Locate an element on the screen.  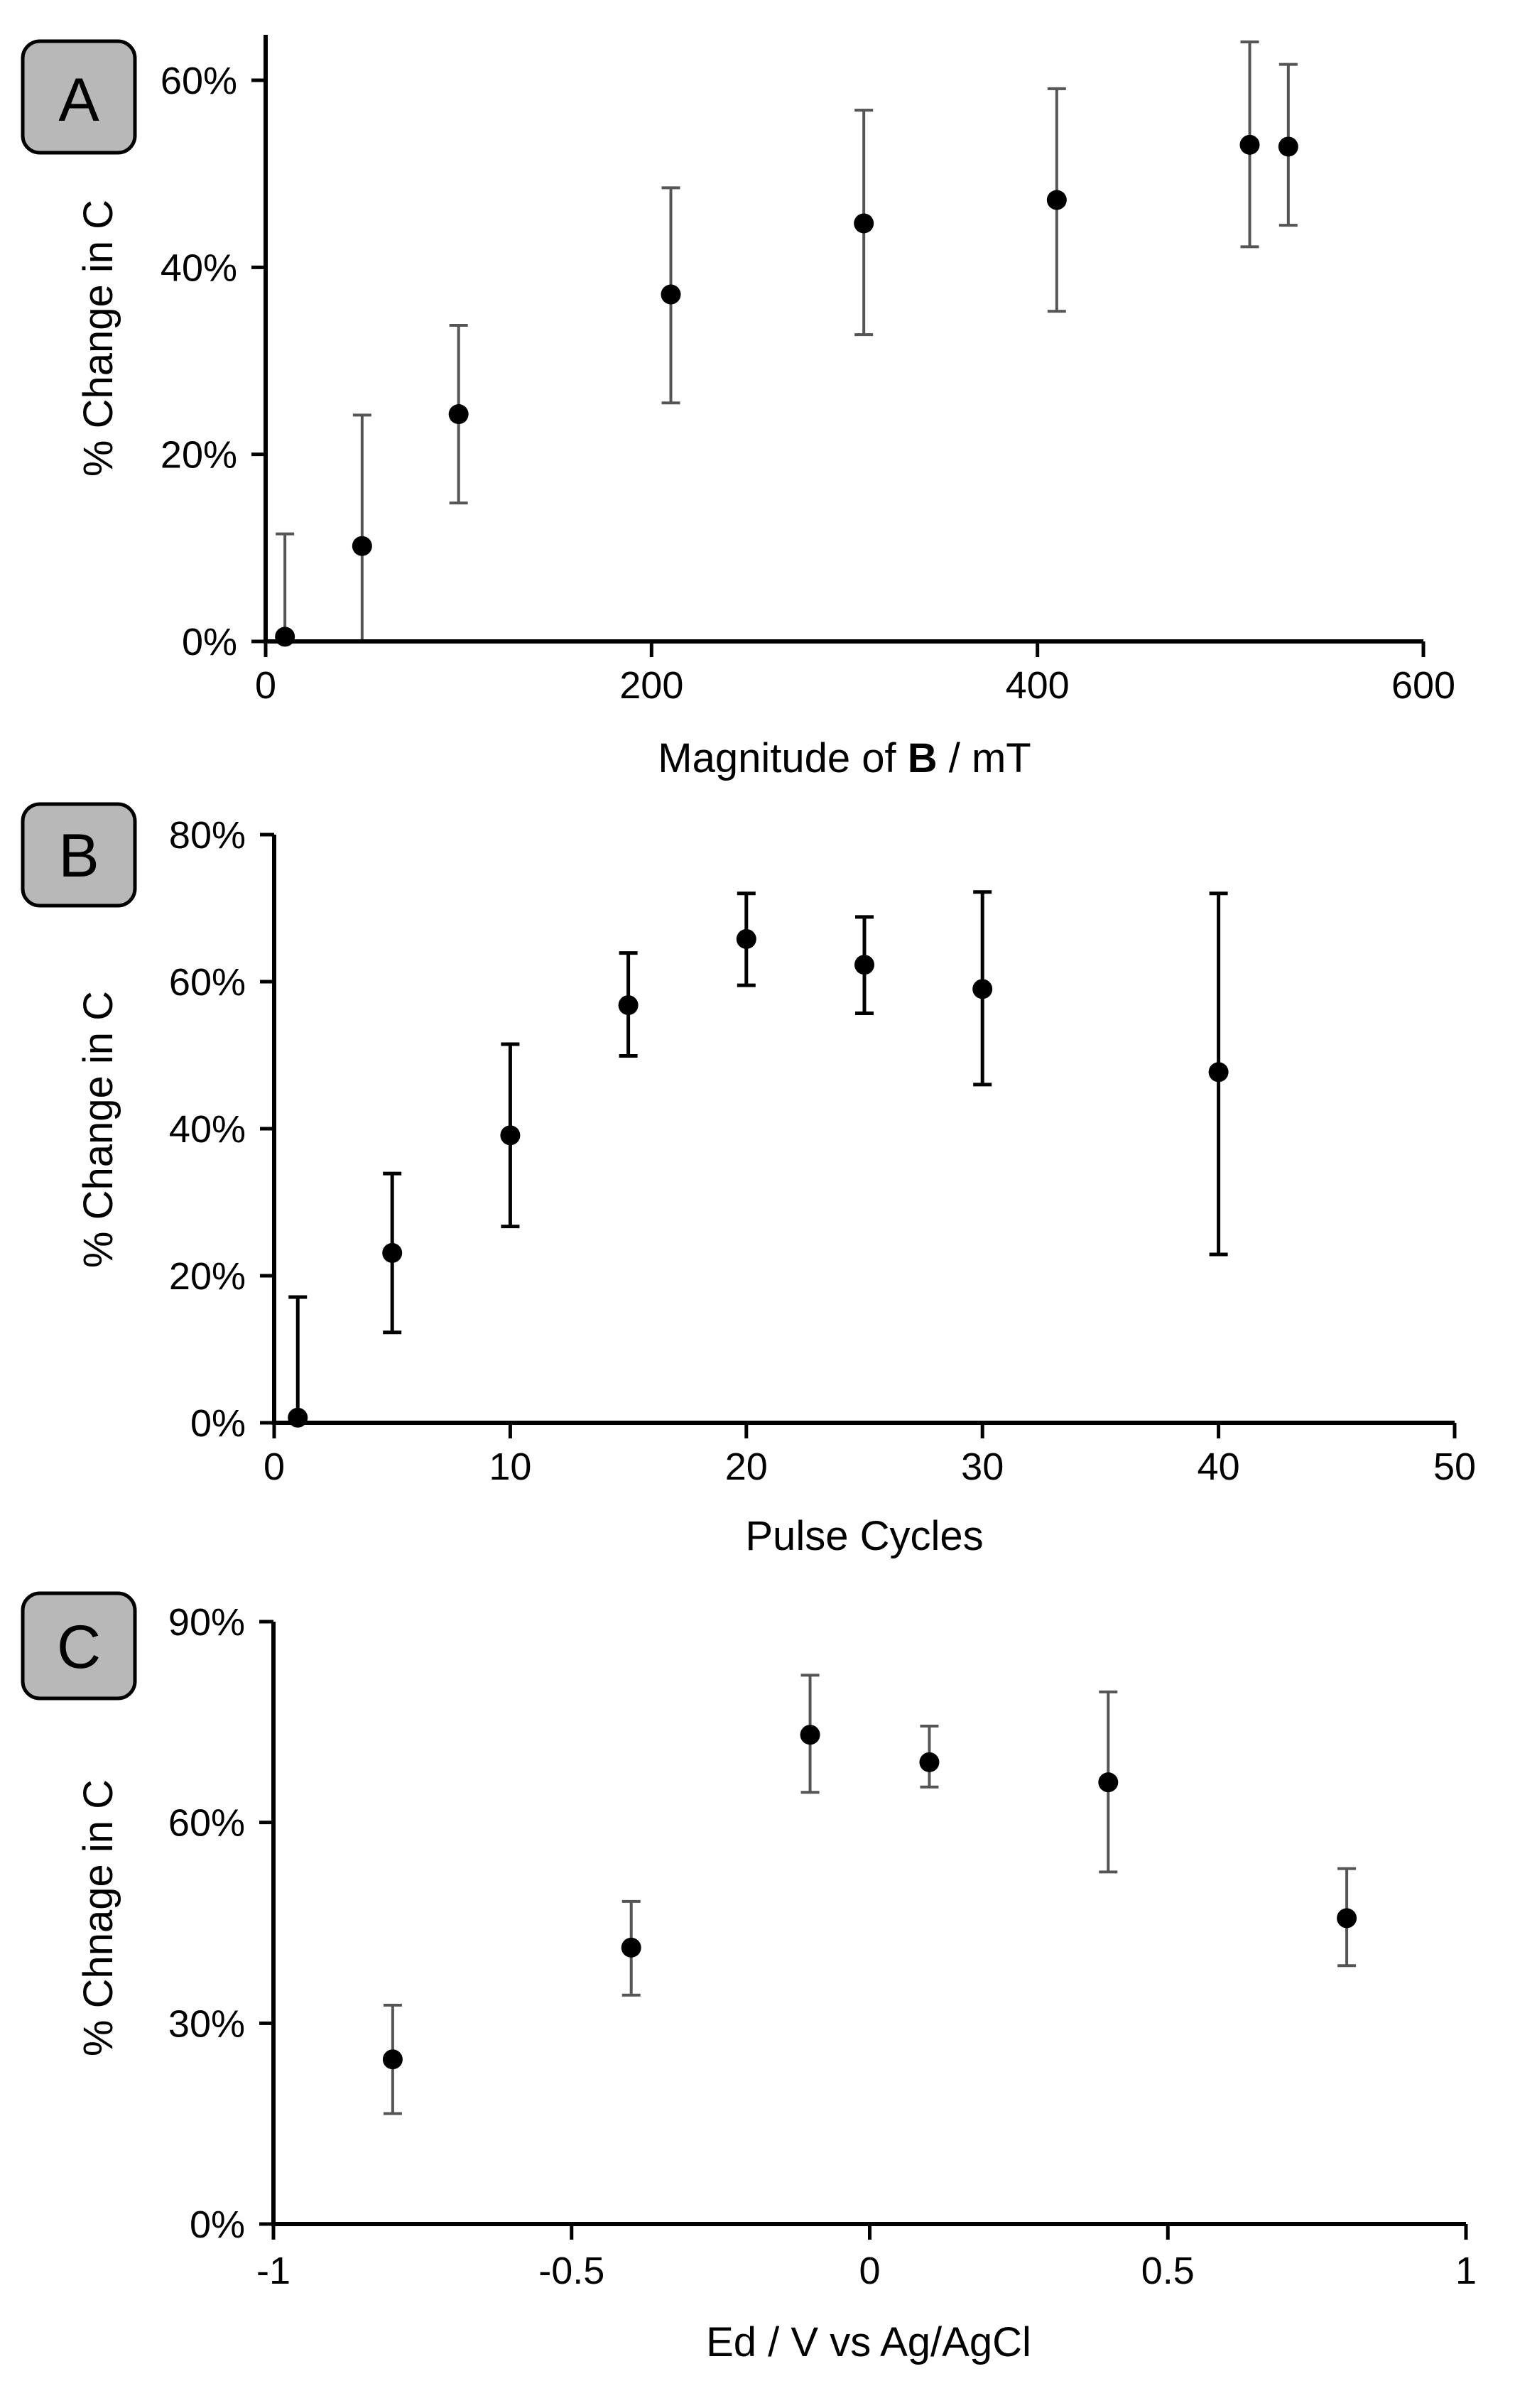
panel-a-x-tick-label: 600 is located at coordinates (1423, 685).